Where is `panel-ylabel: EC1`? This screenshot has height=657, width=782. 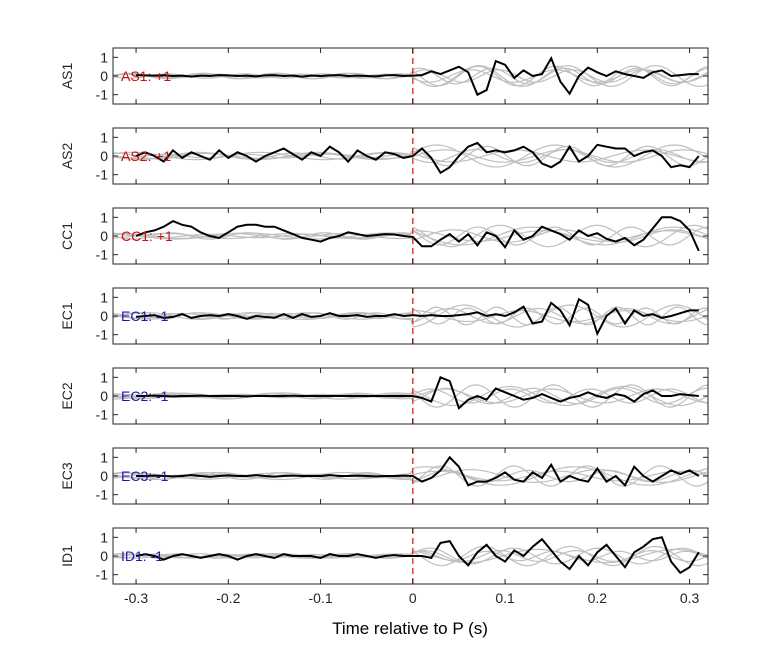
panel-ylabel: EC1 is located at coordinates (67, 315).